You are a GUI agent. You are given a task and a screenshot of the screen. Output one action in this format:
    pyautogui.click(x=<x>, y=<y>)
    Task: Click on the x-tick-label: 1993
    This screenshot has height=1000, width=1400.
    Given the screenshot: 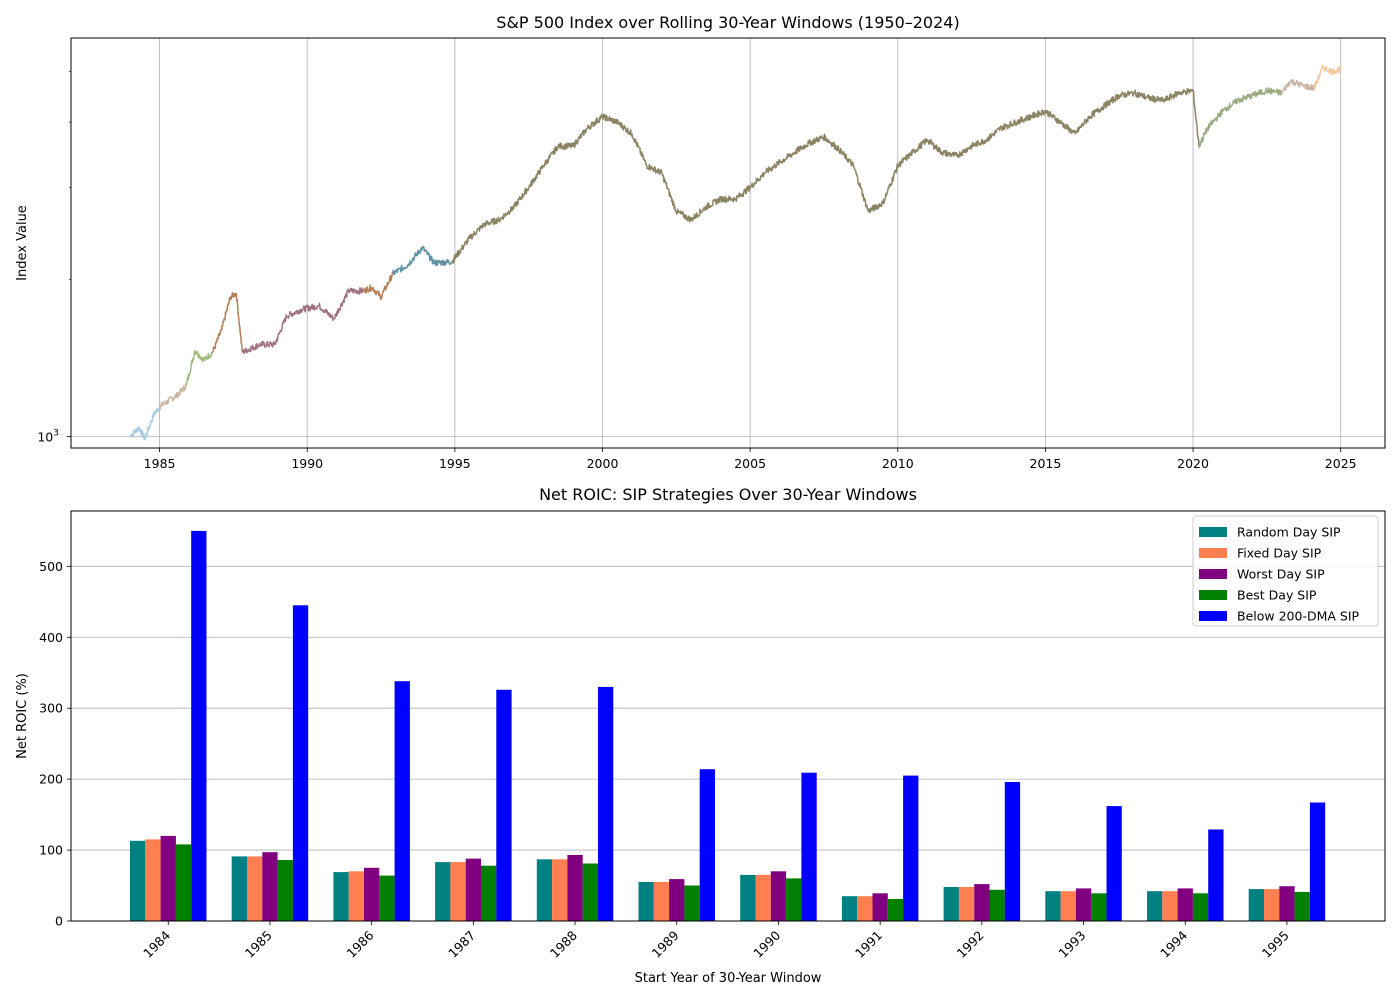 What is the action you would take?
    pyautogui.click(x=1071, y=944)
    